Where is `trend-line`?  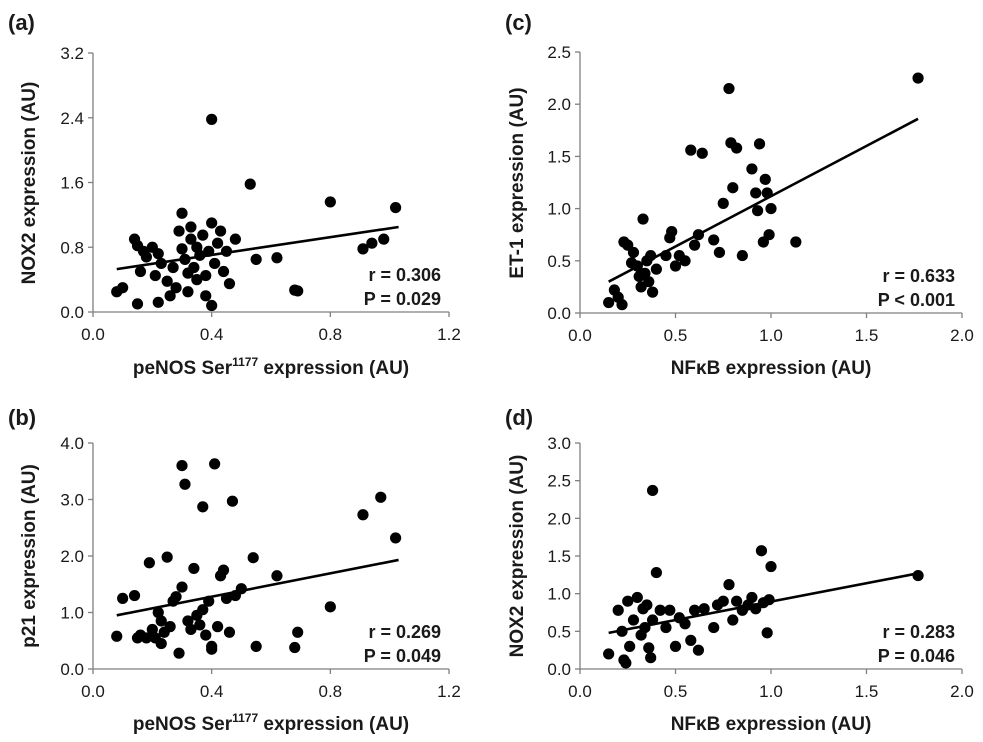
trend-line is located at coordinates (257, 587).